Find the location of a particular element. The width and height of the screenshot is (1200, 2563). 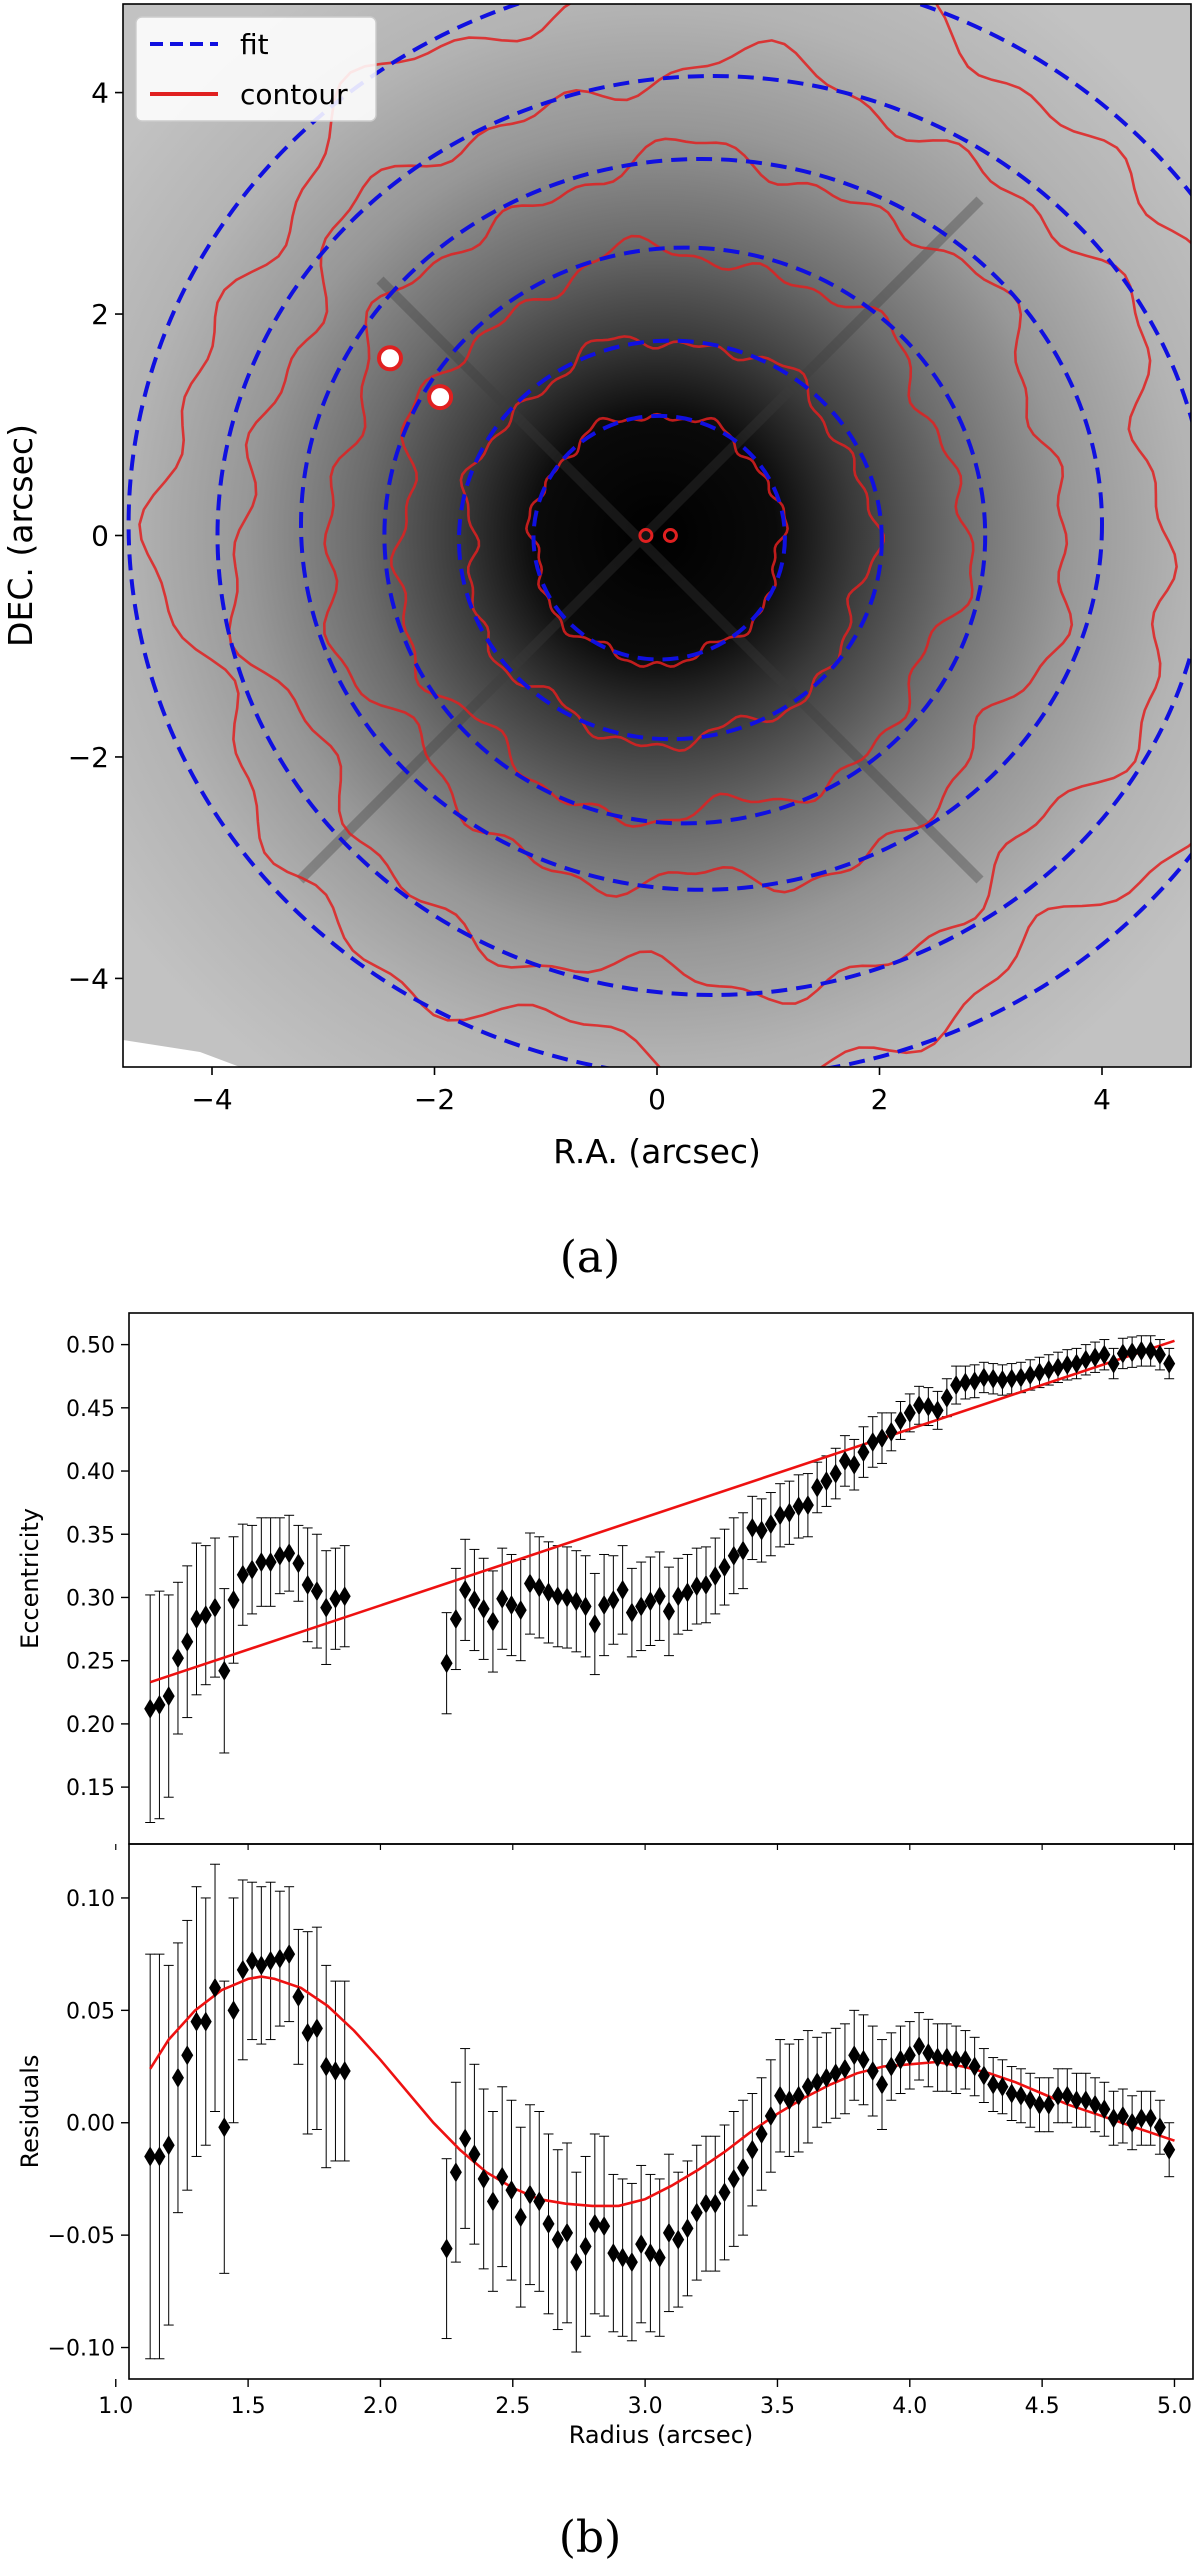

b2-model-line is located at coordinates (662, 2091).